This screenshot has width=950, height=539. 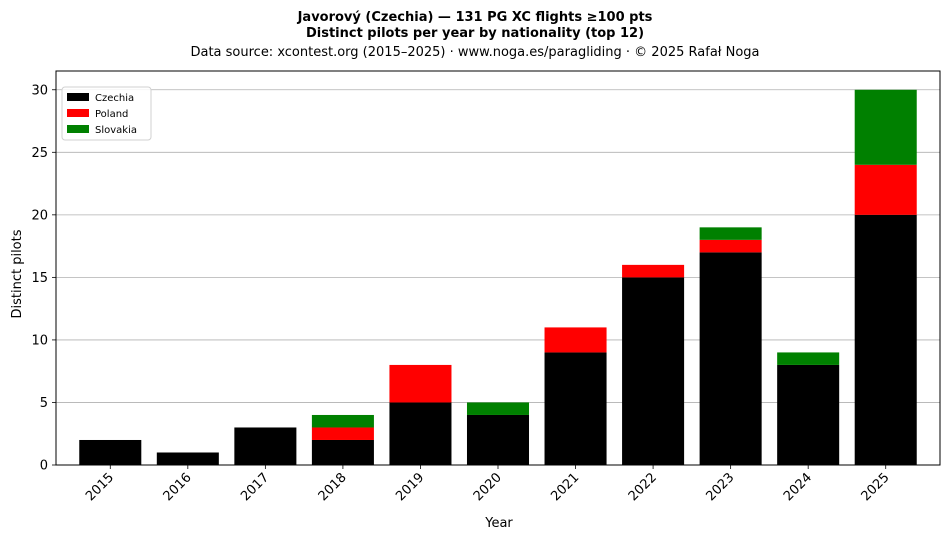 I want to click on bar-poland-2022, so click(x=653, y=271).